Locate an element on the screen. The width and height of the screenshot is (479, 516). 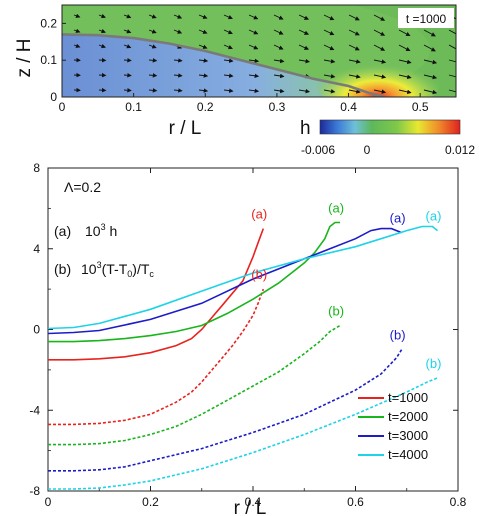
bottom-x-axis-label: r / L is located at coordinates (250, 507).